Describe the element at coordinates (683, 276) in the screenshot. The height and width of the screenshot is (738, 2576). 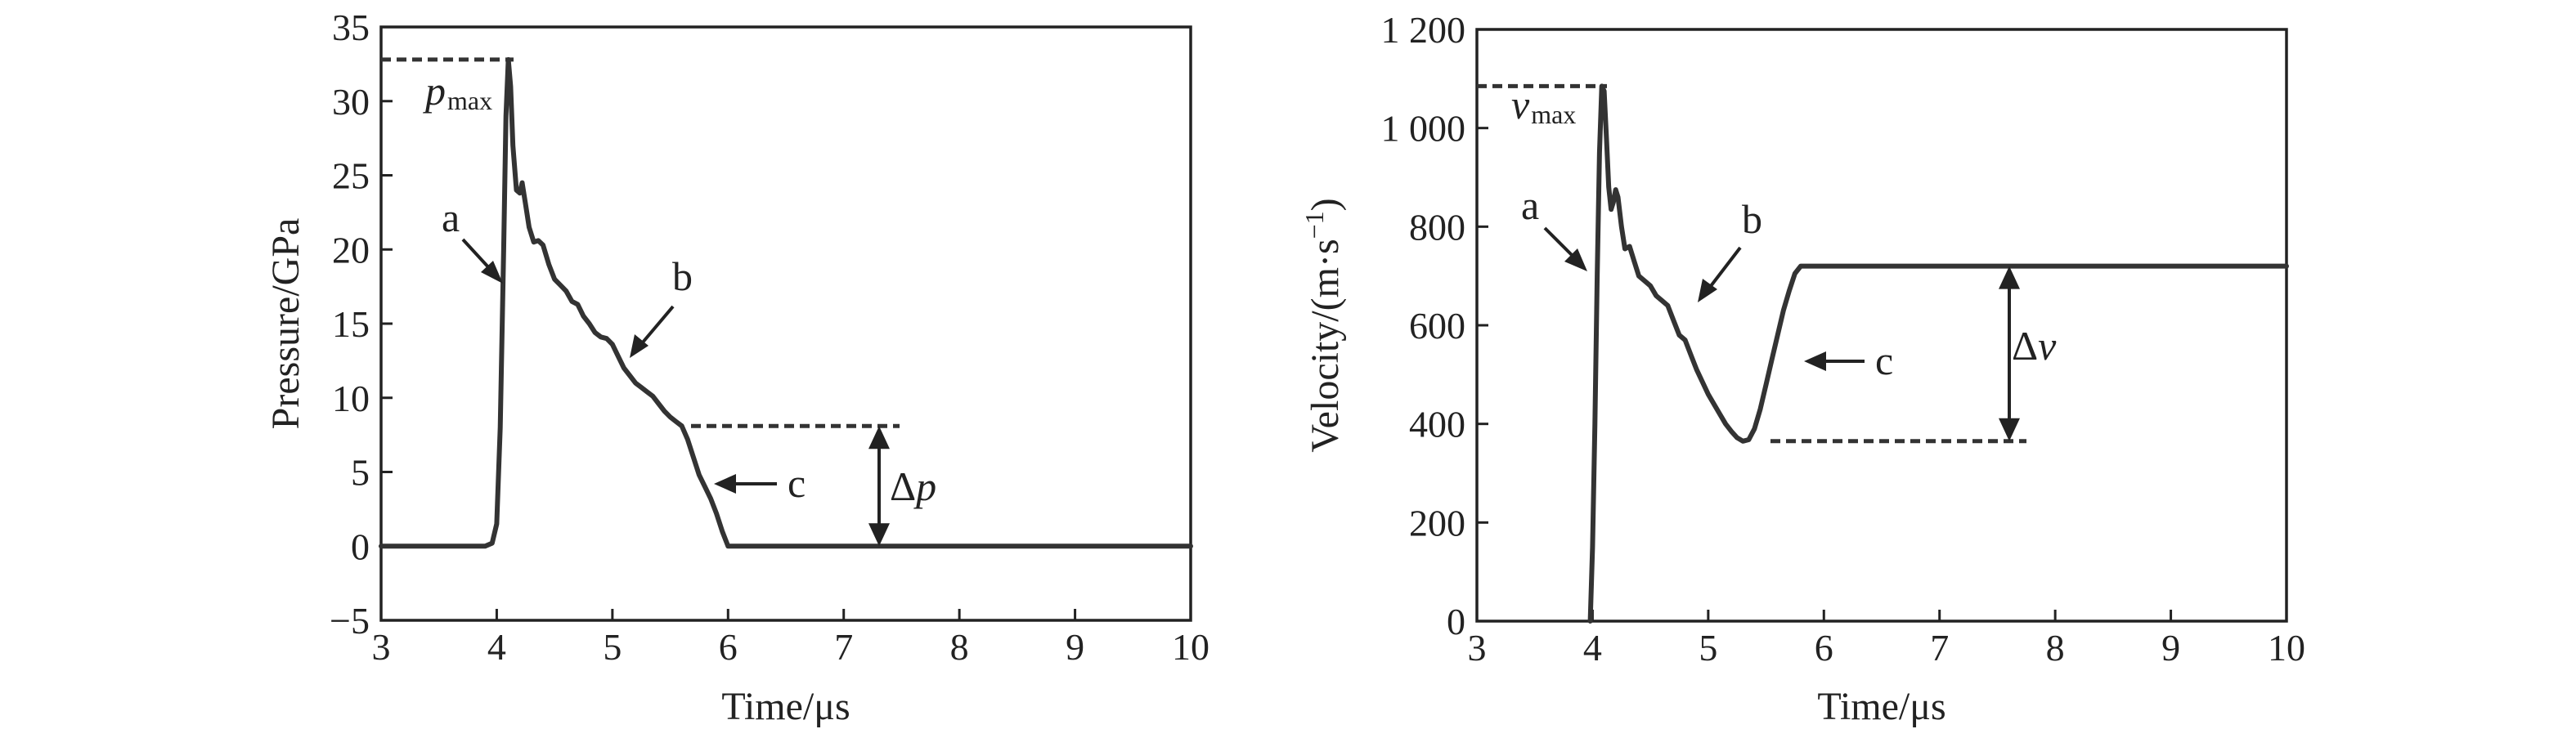
I see `pressure-label-b: b` at that location.